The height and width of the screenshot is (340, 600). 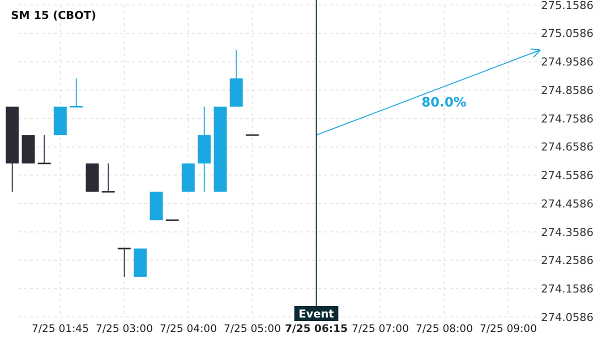 What do you see at coordinates (124, 329) in the screenshot?
I see `x-tick-label: 7/25 03:00` at bounding box center [124, 329].